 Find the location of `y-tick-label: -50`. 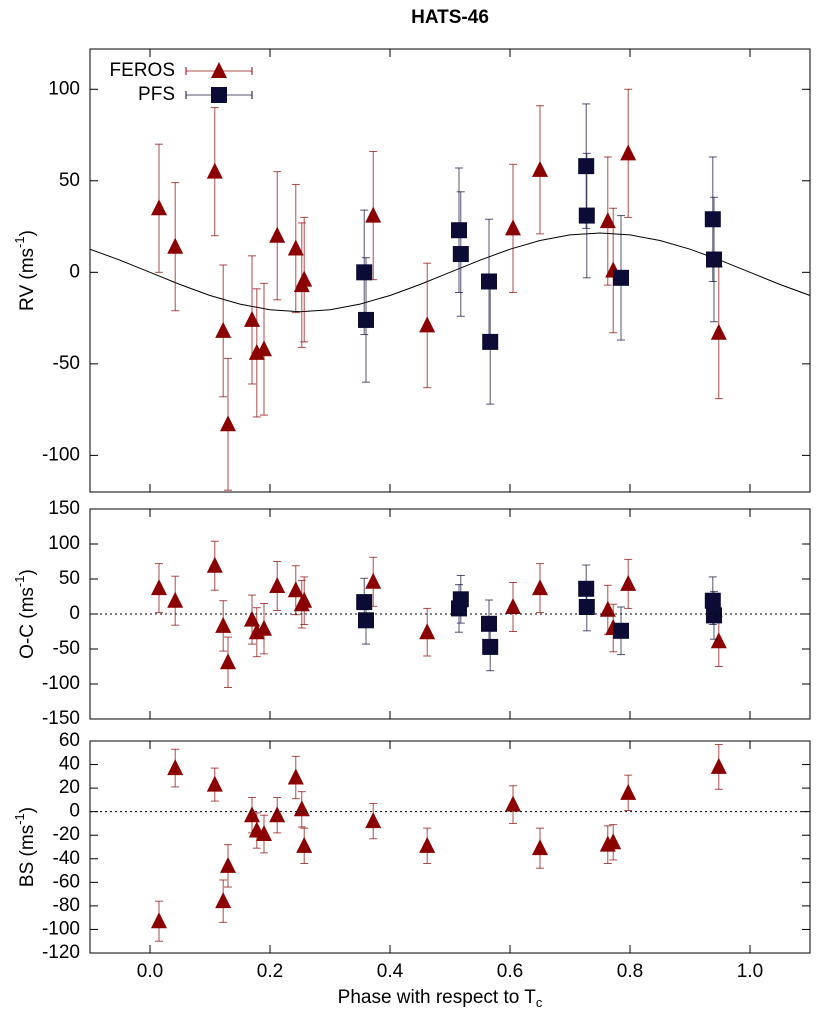

y-tick-label: -50 is located at coordinates (66, 363).